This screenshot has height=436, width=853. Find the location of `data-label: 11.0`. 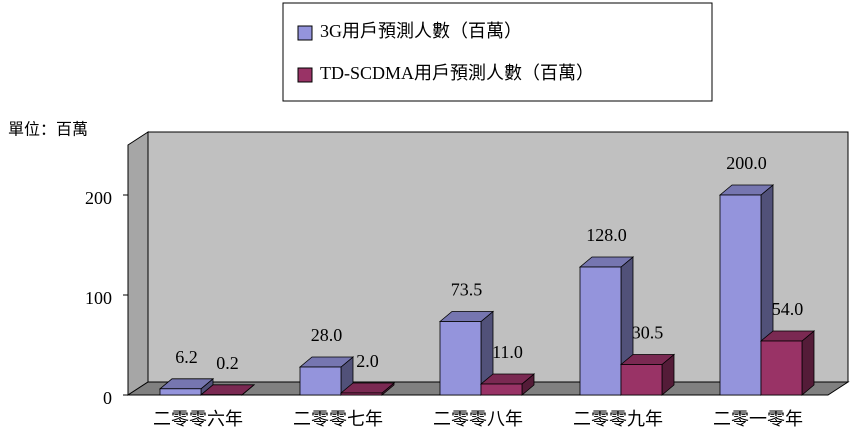

data-label: 11.0 is located at coordinates (507, 352).